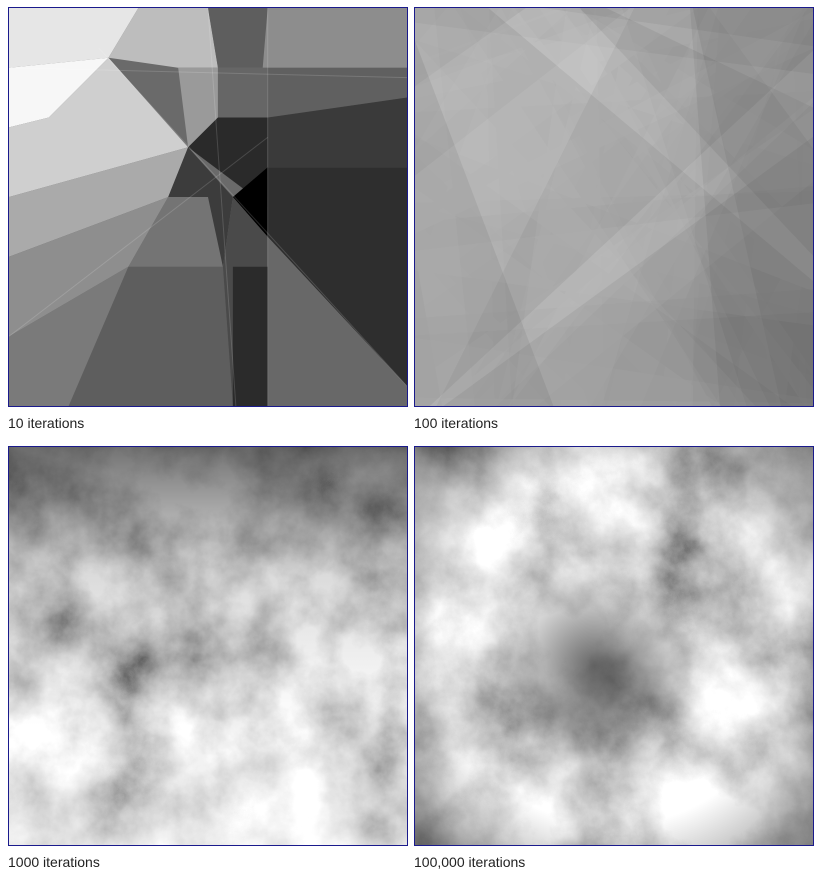 Image resolution: width=830 pixels, height=880 pixels. What do you see at coordinates (46, 423) in the screenshot?
I see `panel-caption: 10 iterations` at bounding box center [46, 423].